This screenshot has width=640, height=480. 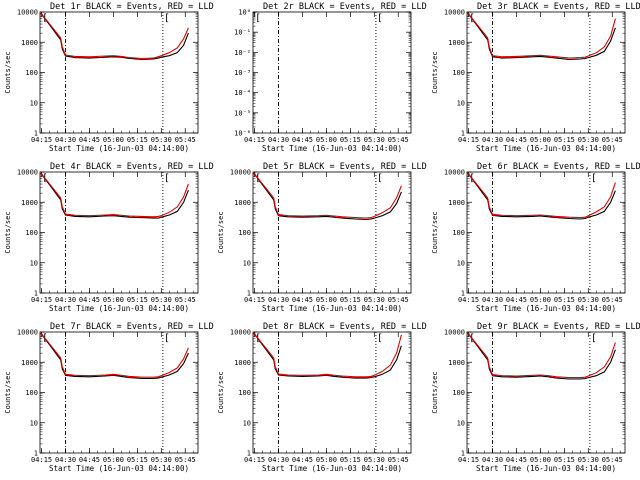 I want to click on chart-title: Det 4r BLACK = Events, RED = LLD, so click(x=132, y=167).